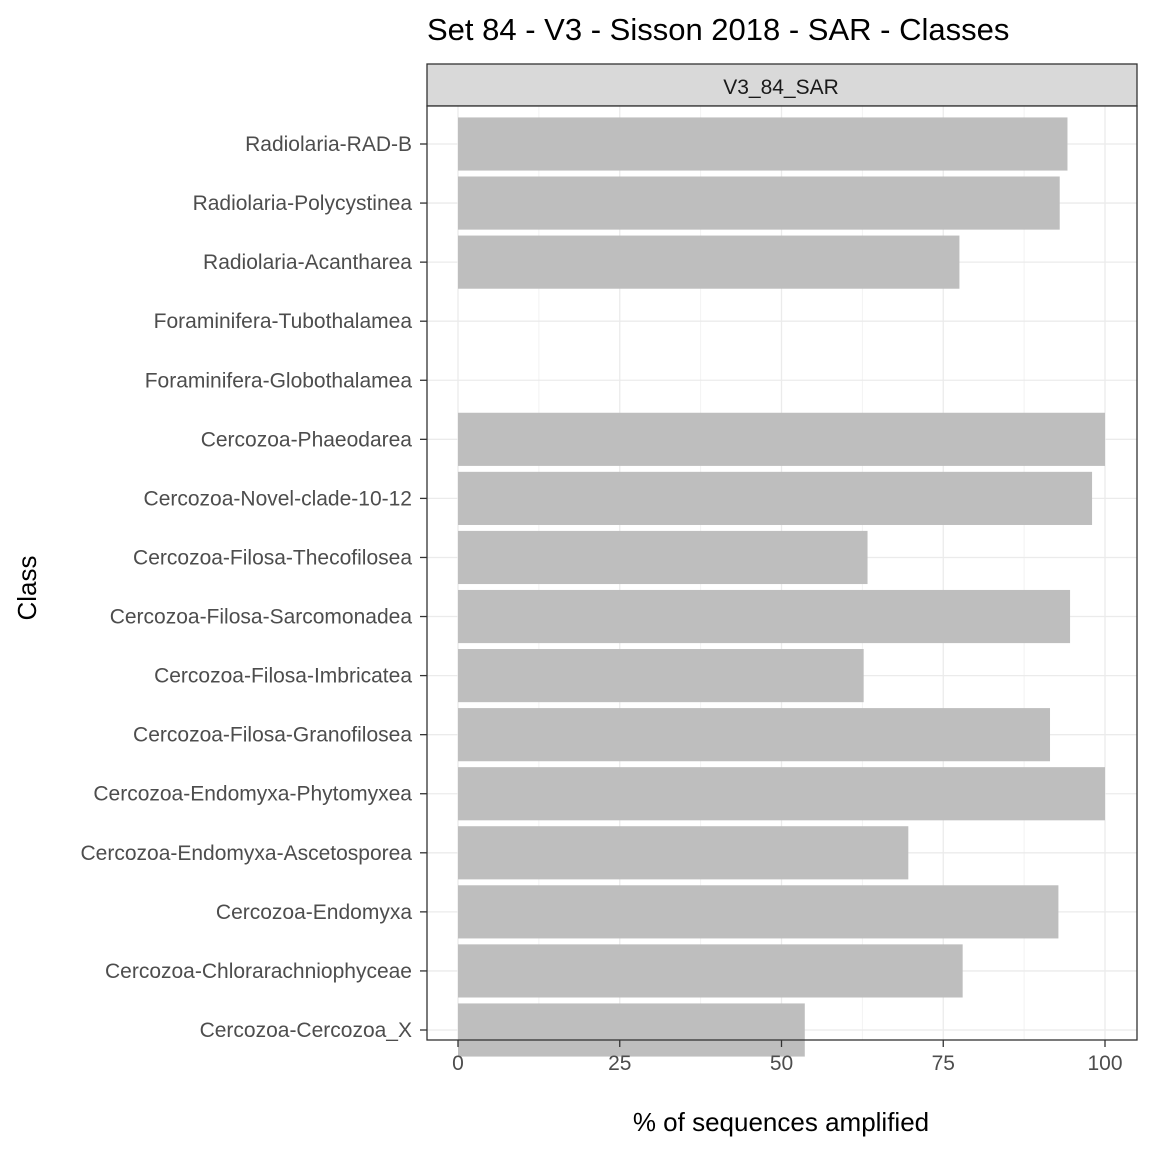 The height and width of the screenshot is (1152, 1152). I want to click on bar-cercozoa-chlorarachniophyceae, so click(710, 971).